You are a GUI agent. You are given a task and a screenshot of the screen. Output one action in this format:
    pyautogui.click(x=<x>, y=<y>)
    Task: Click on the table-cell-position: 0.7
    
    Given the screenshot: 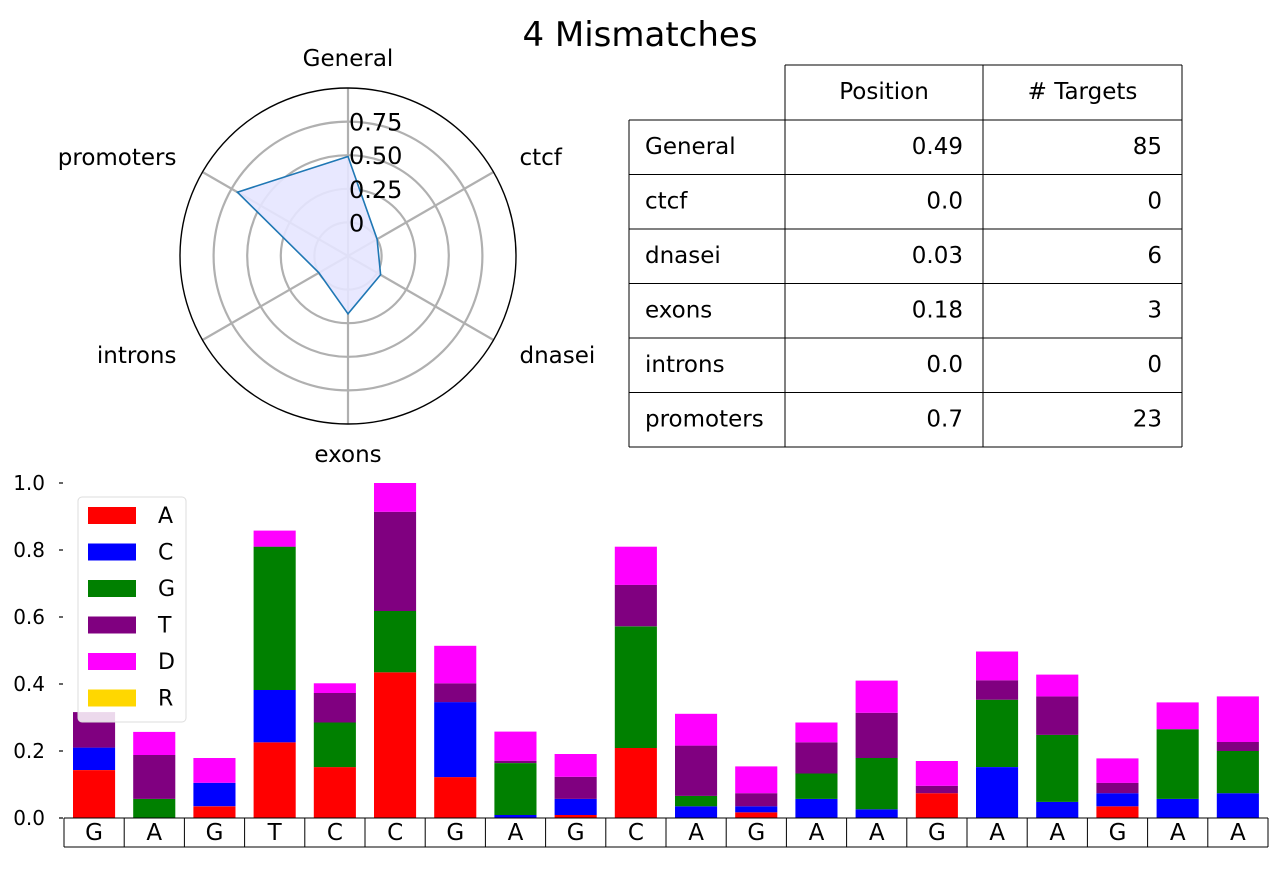 What is the action you would take?
    pyautogui.click(x=944, y=420)
    